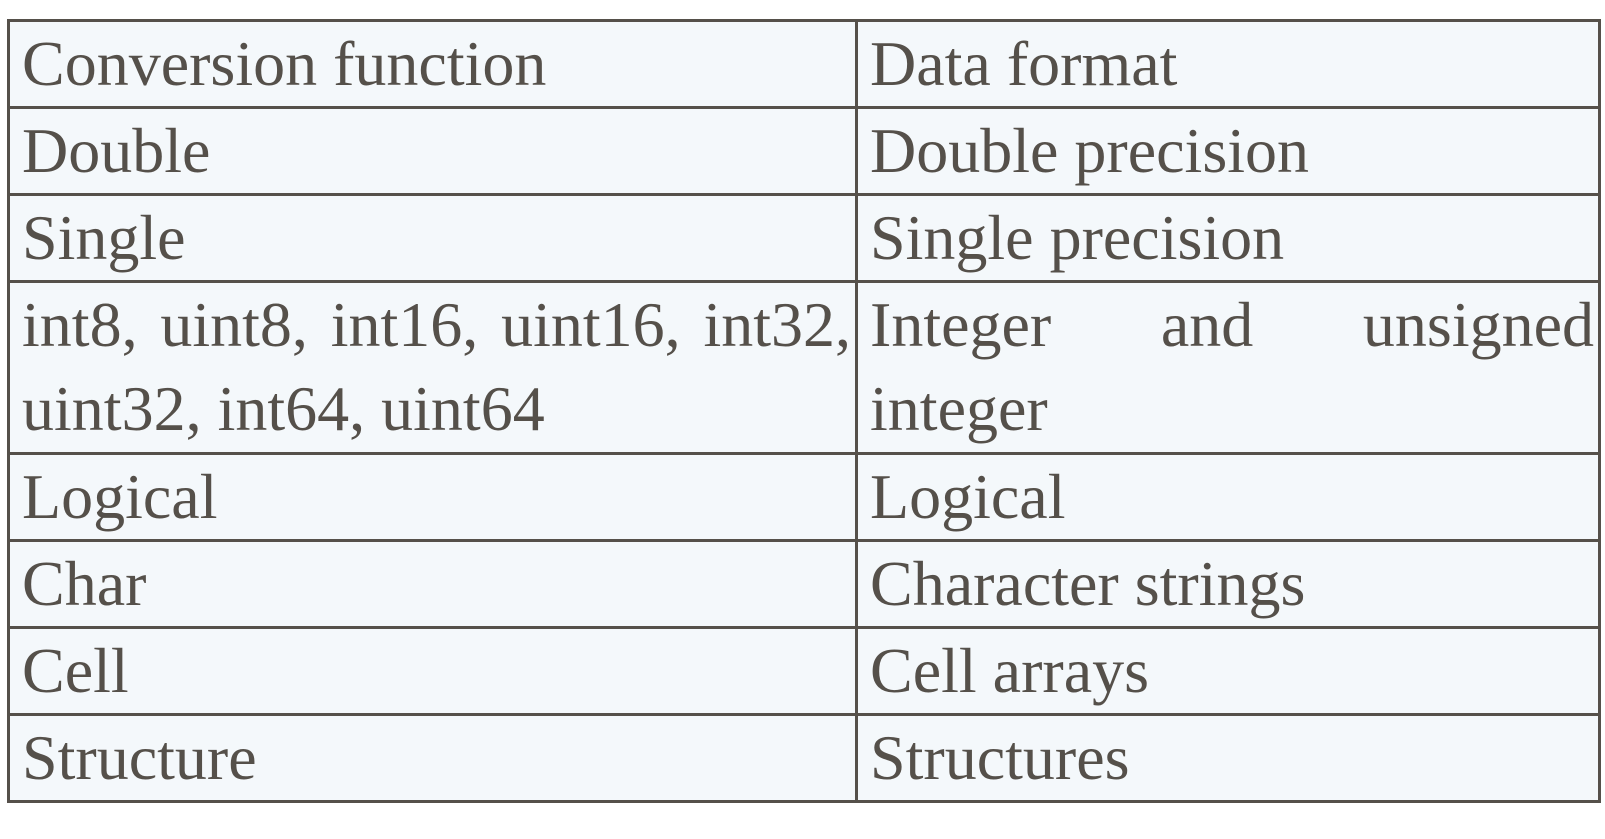 Image resolution: width=1605 pixels, height=839 pixels. What do you see at coordinates (432, 758) in the screenshot?
I see `cell-function: Structure` at bounding box center [432, 758].